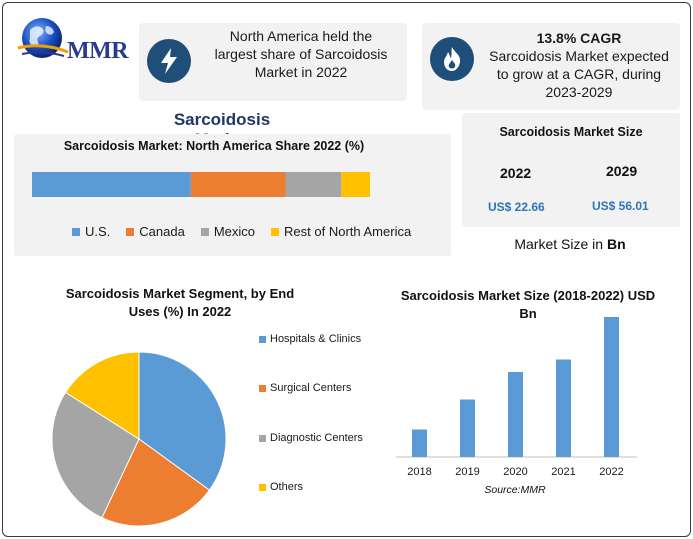 This screenshot has width=693, height=539. I want to click on pie-legend-item: Others, so click(281, 487).